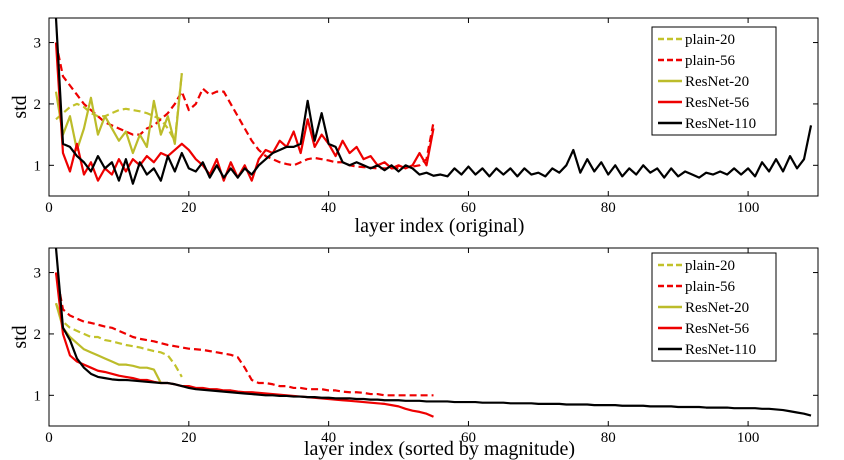 The width and height of the screenshot is (844, 460). I want to click on x-axis-label: layer index (sorted by magnitude), so click(439, 449).